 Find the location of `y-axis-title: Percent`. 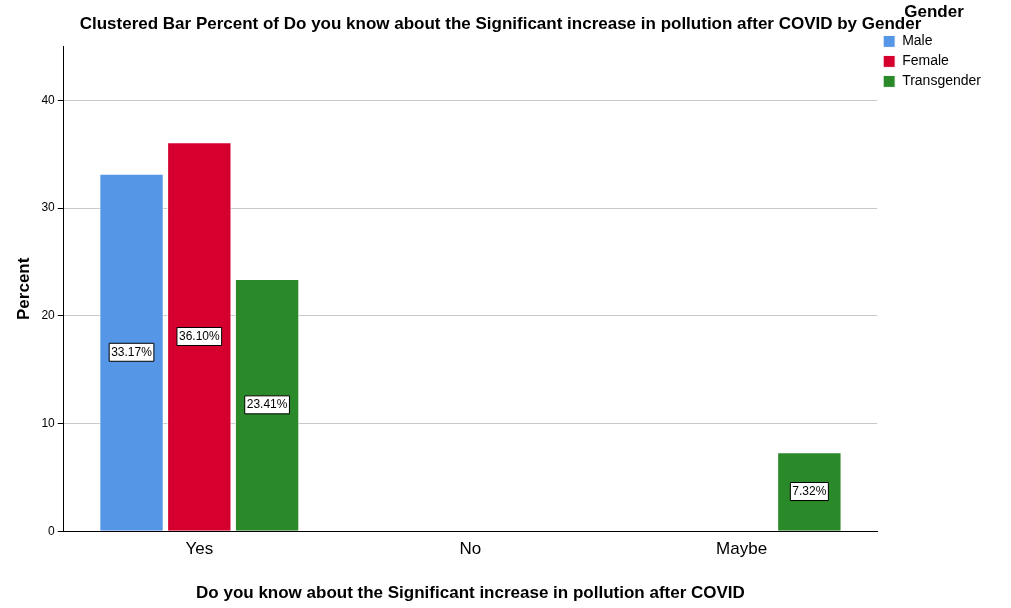

y-axis-title: Percent is located at coordinates (23, 288).